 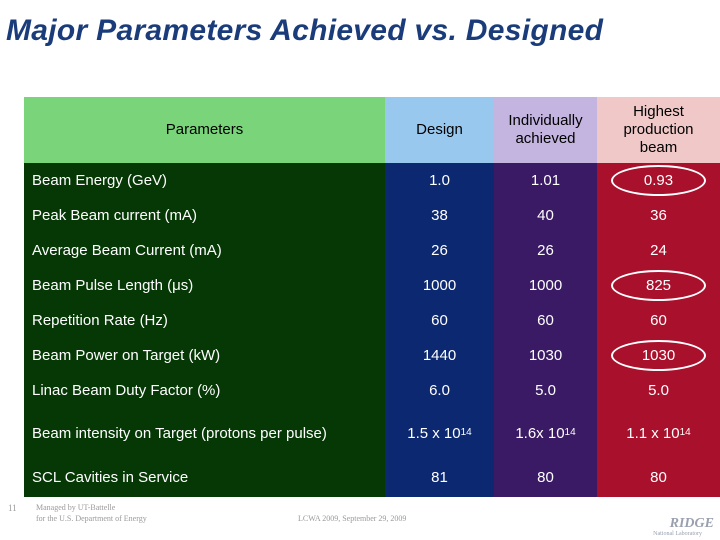 I want to click on value-text: 1440, so click(x=439, y=355).